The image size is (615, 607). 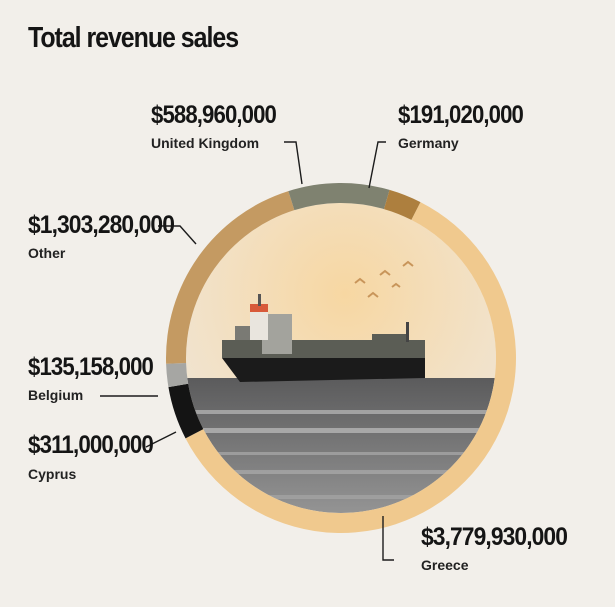 What do you see at coordinates (47, 253) in the screenshot?
I see `category-label-other: Other` at bounding box center [47, 253].